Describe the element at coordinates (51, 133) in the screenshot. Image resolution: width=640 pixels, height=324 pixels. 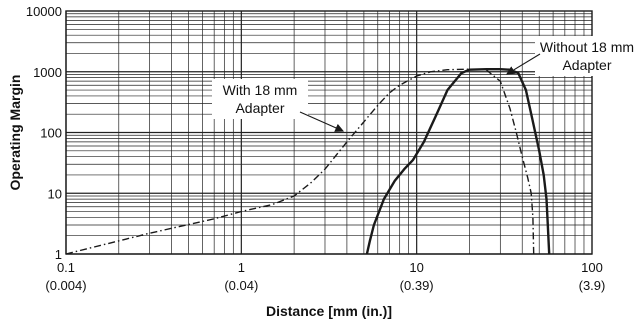
I see `y-tick-label: 100` at that location.